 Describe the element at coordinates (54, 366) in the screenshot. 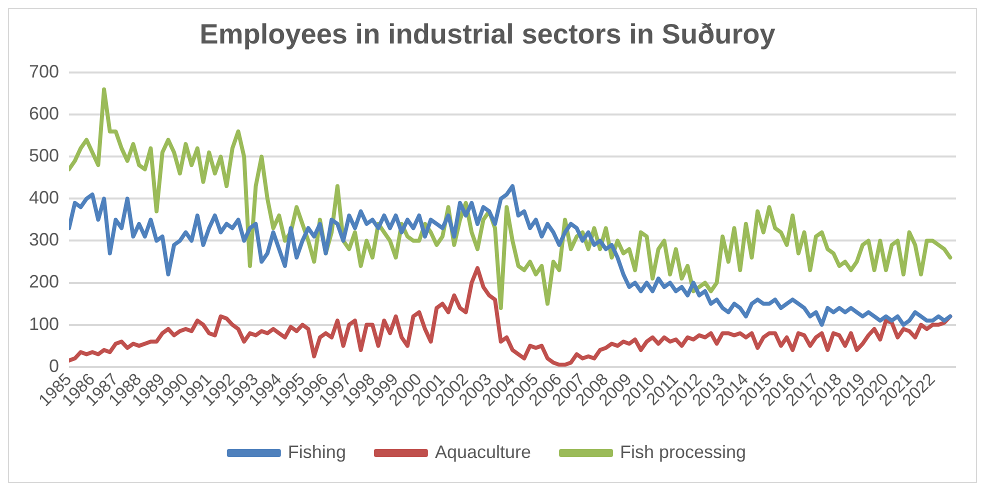

I see `y-tick-label: 0` at that location.